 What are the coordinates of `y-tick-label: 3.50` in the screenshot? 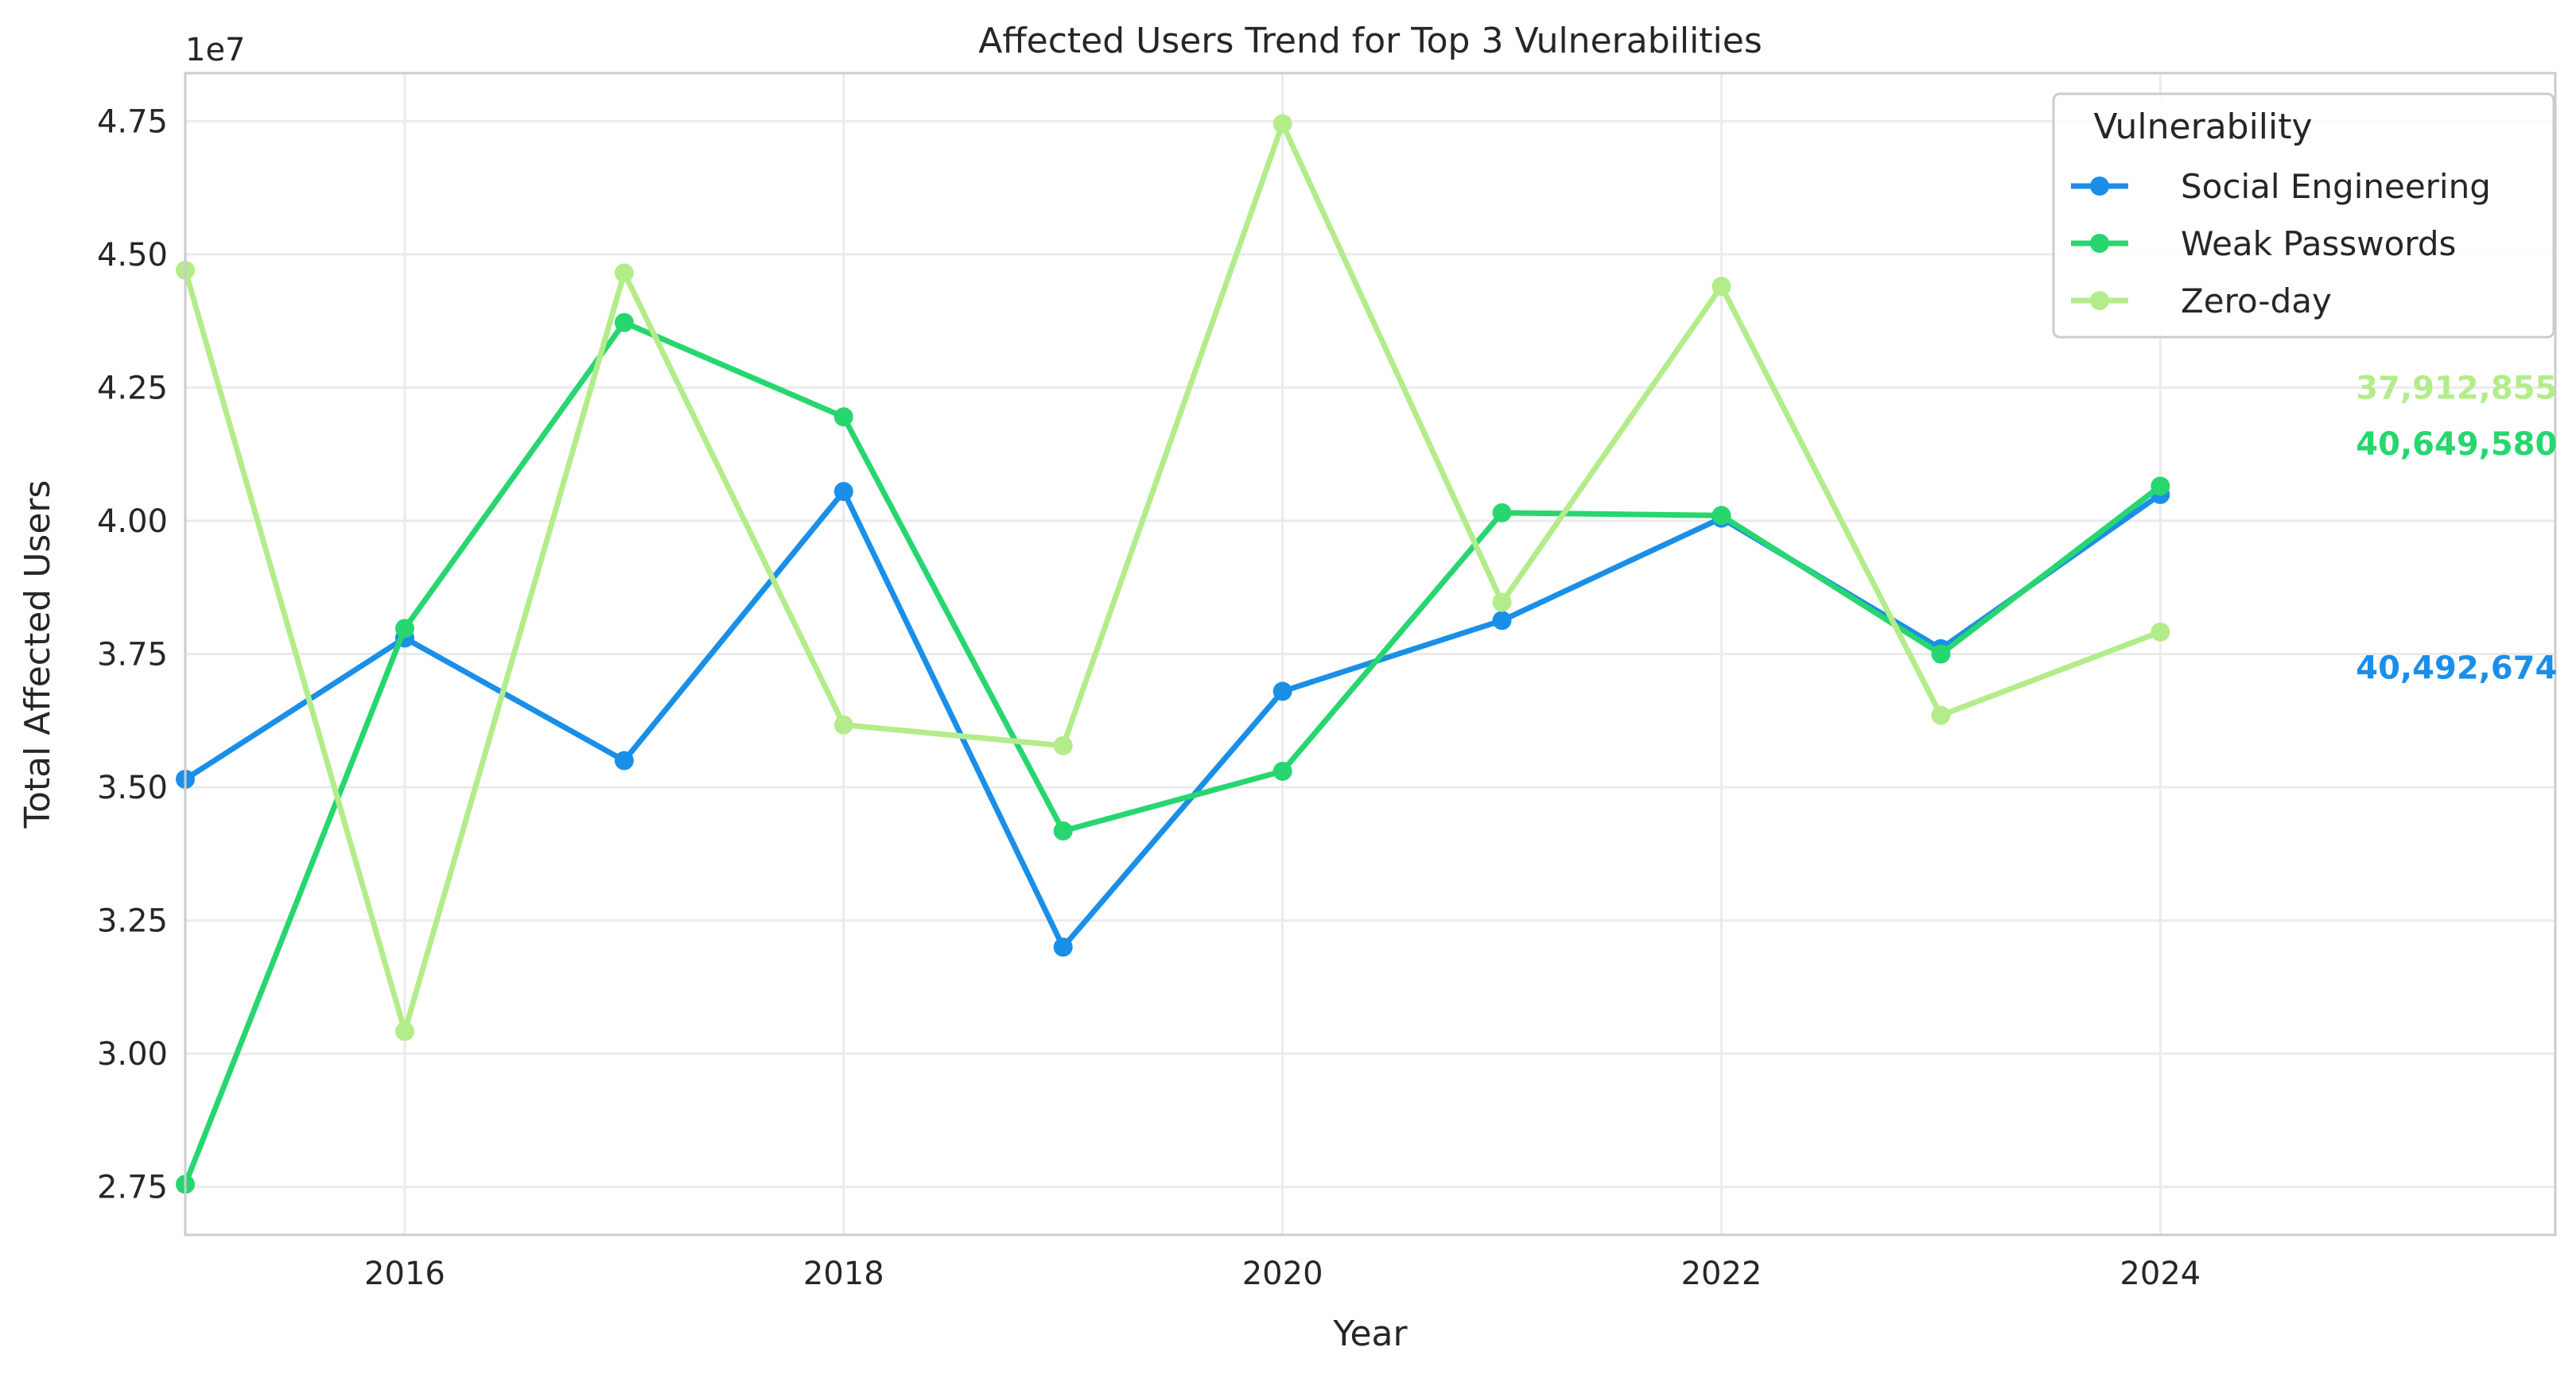 It's located at (132, 788).